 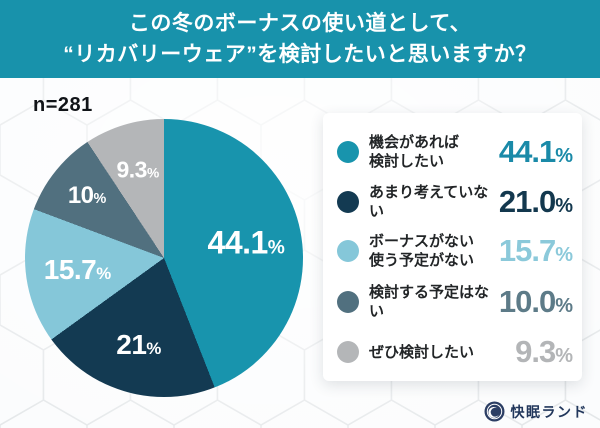 What do you see at coordinates (87, 196) in the screenshot?
I see `pie-slice-label: 10%` at bounding box center [87, 196].